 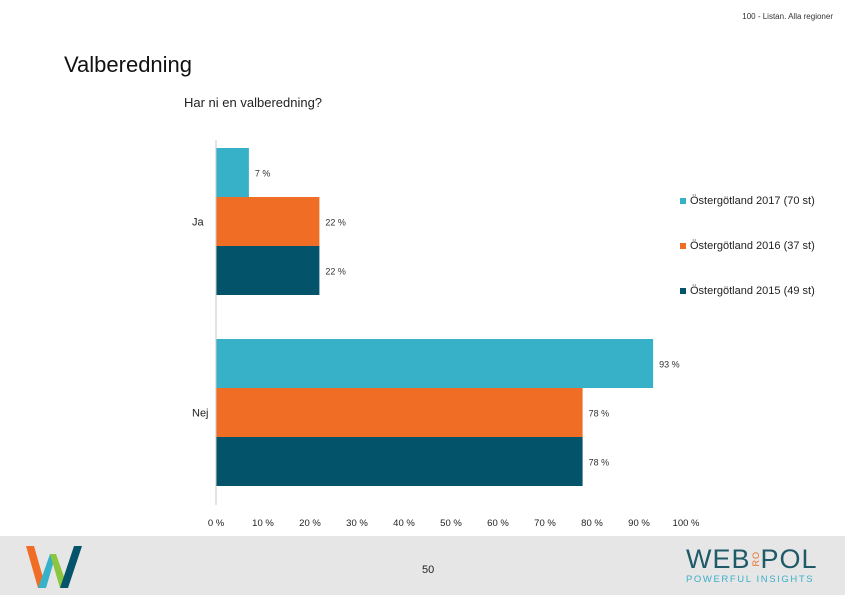 I want to click on x-tick-label: 70 %, so click(x=545, y=523).